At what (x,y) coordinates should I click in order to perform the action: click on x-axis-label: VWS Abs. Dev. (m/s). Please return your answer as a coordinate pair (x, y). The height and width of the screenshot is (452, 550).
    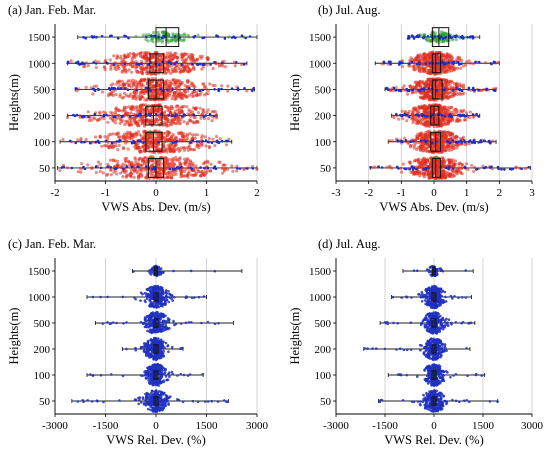
    Looking at the image, I should click on (433, 207).